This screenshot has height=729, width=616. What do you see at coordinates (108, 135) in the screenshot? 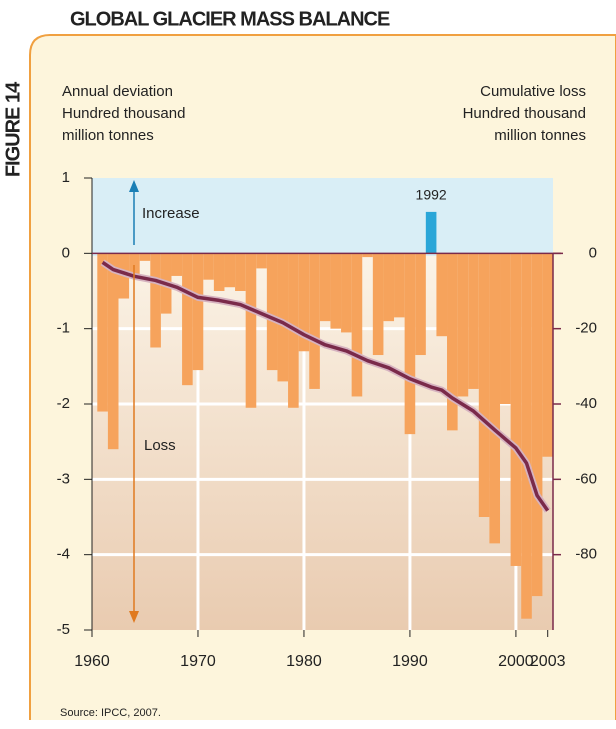
I see `y-label: million tonnes` at bounding box center [108, 135].